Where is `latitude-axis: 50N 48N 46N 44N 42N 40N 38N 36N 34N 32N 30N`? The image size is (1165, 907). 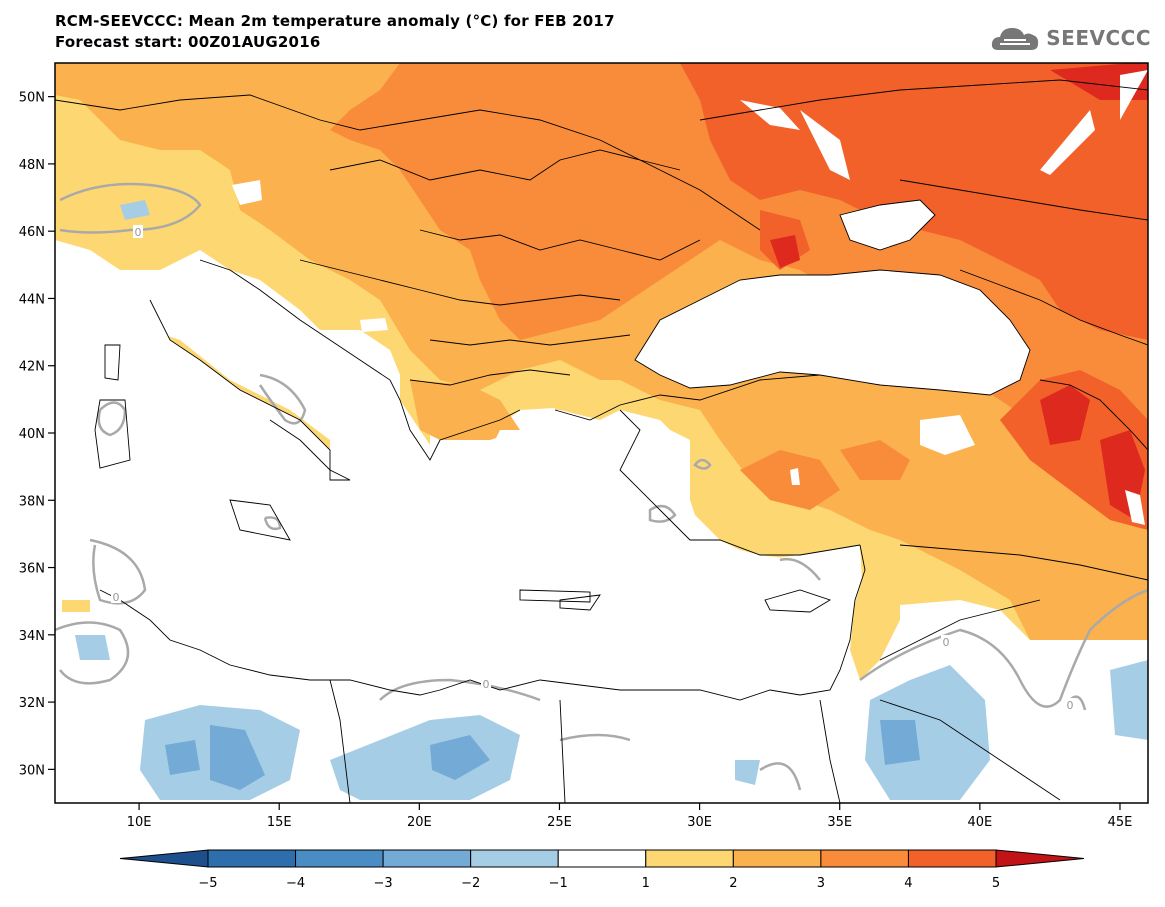 latitude-axis: 50N 48N 46N 44N 42N 40N 38N 36N 34N 32N 30N is located at coordinates (37, 434).